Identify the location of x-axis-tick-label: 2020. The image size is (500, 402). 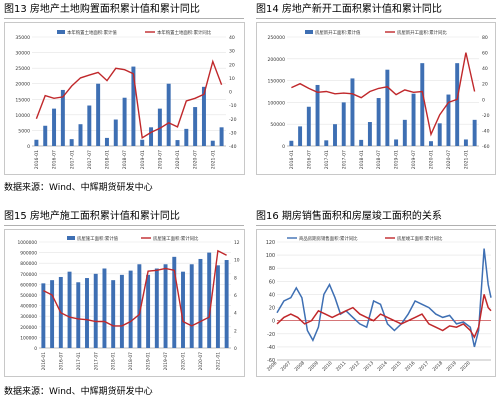
(465, 366).